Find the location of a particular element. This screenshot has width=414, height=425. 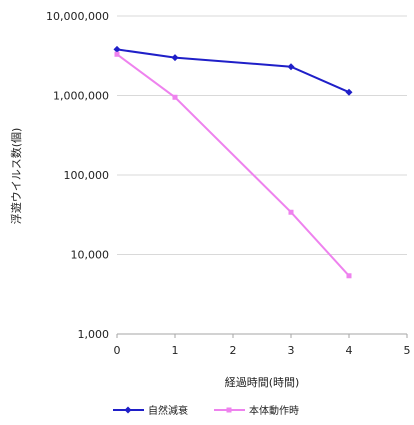

legend: 自然減衰 本体動作時 is located at coordinates (206, 410).